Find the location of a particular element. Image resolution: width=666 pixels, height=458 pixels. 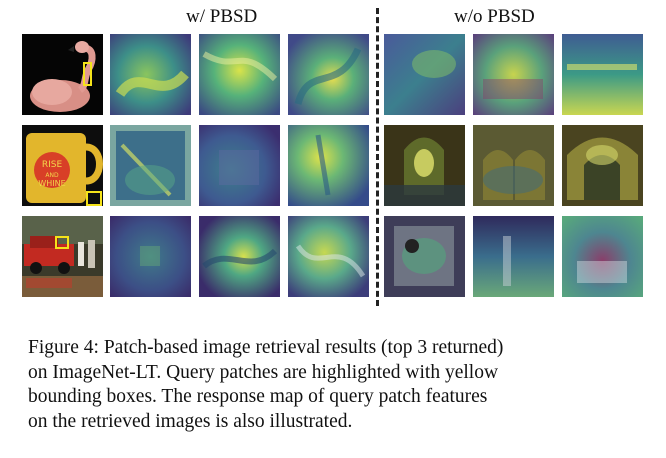

query-image-street-car is located at coordinates (62, 256).